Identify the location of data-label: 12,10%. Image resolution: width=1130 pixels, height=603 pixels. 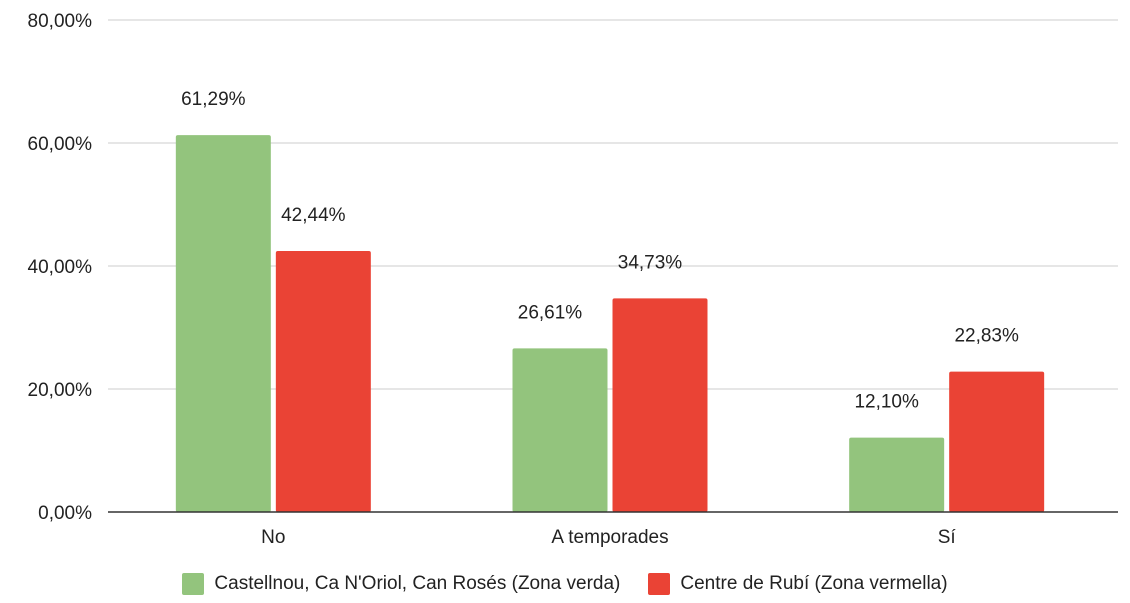
(886, 402).